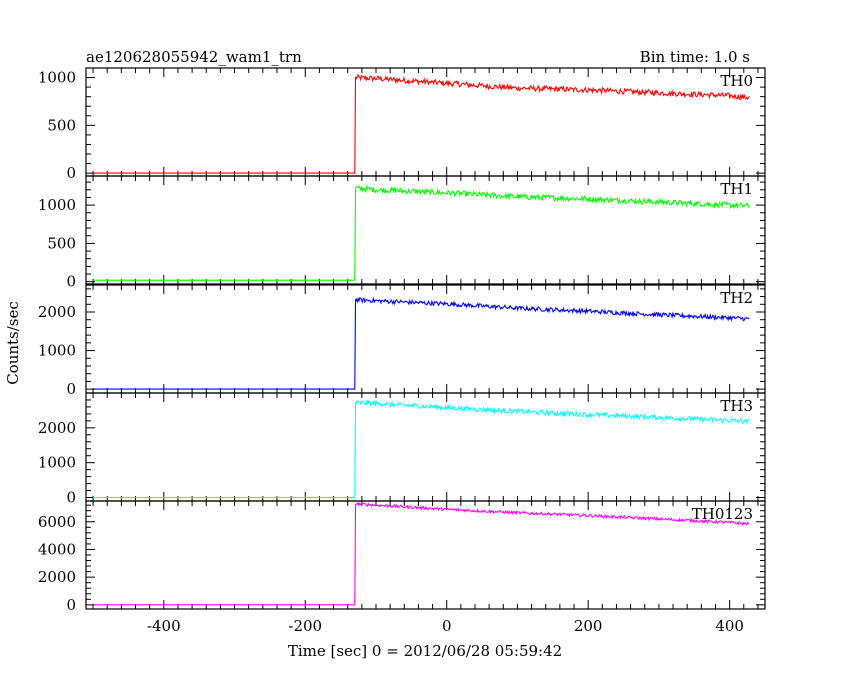 This screenshot has width=850, height=680. I want to click on x-axis: -400 -200 0 200 400, so click(445, 626).